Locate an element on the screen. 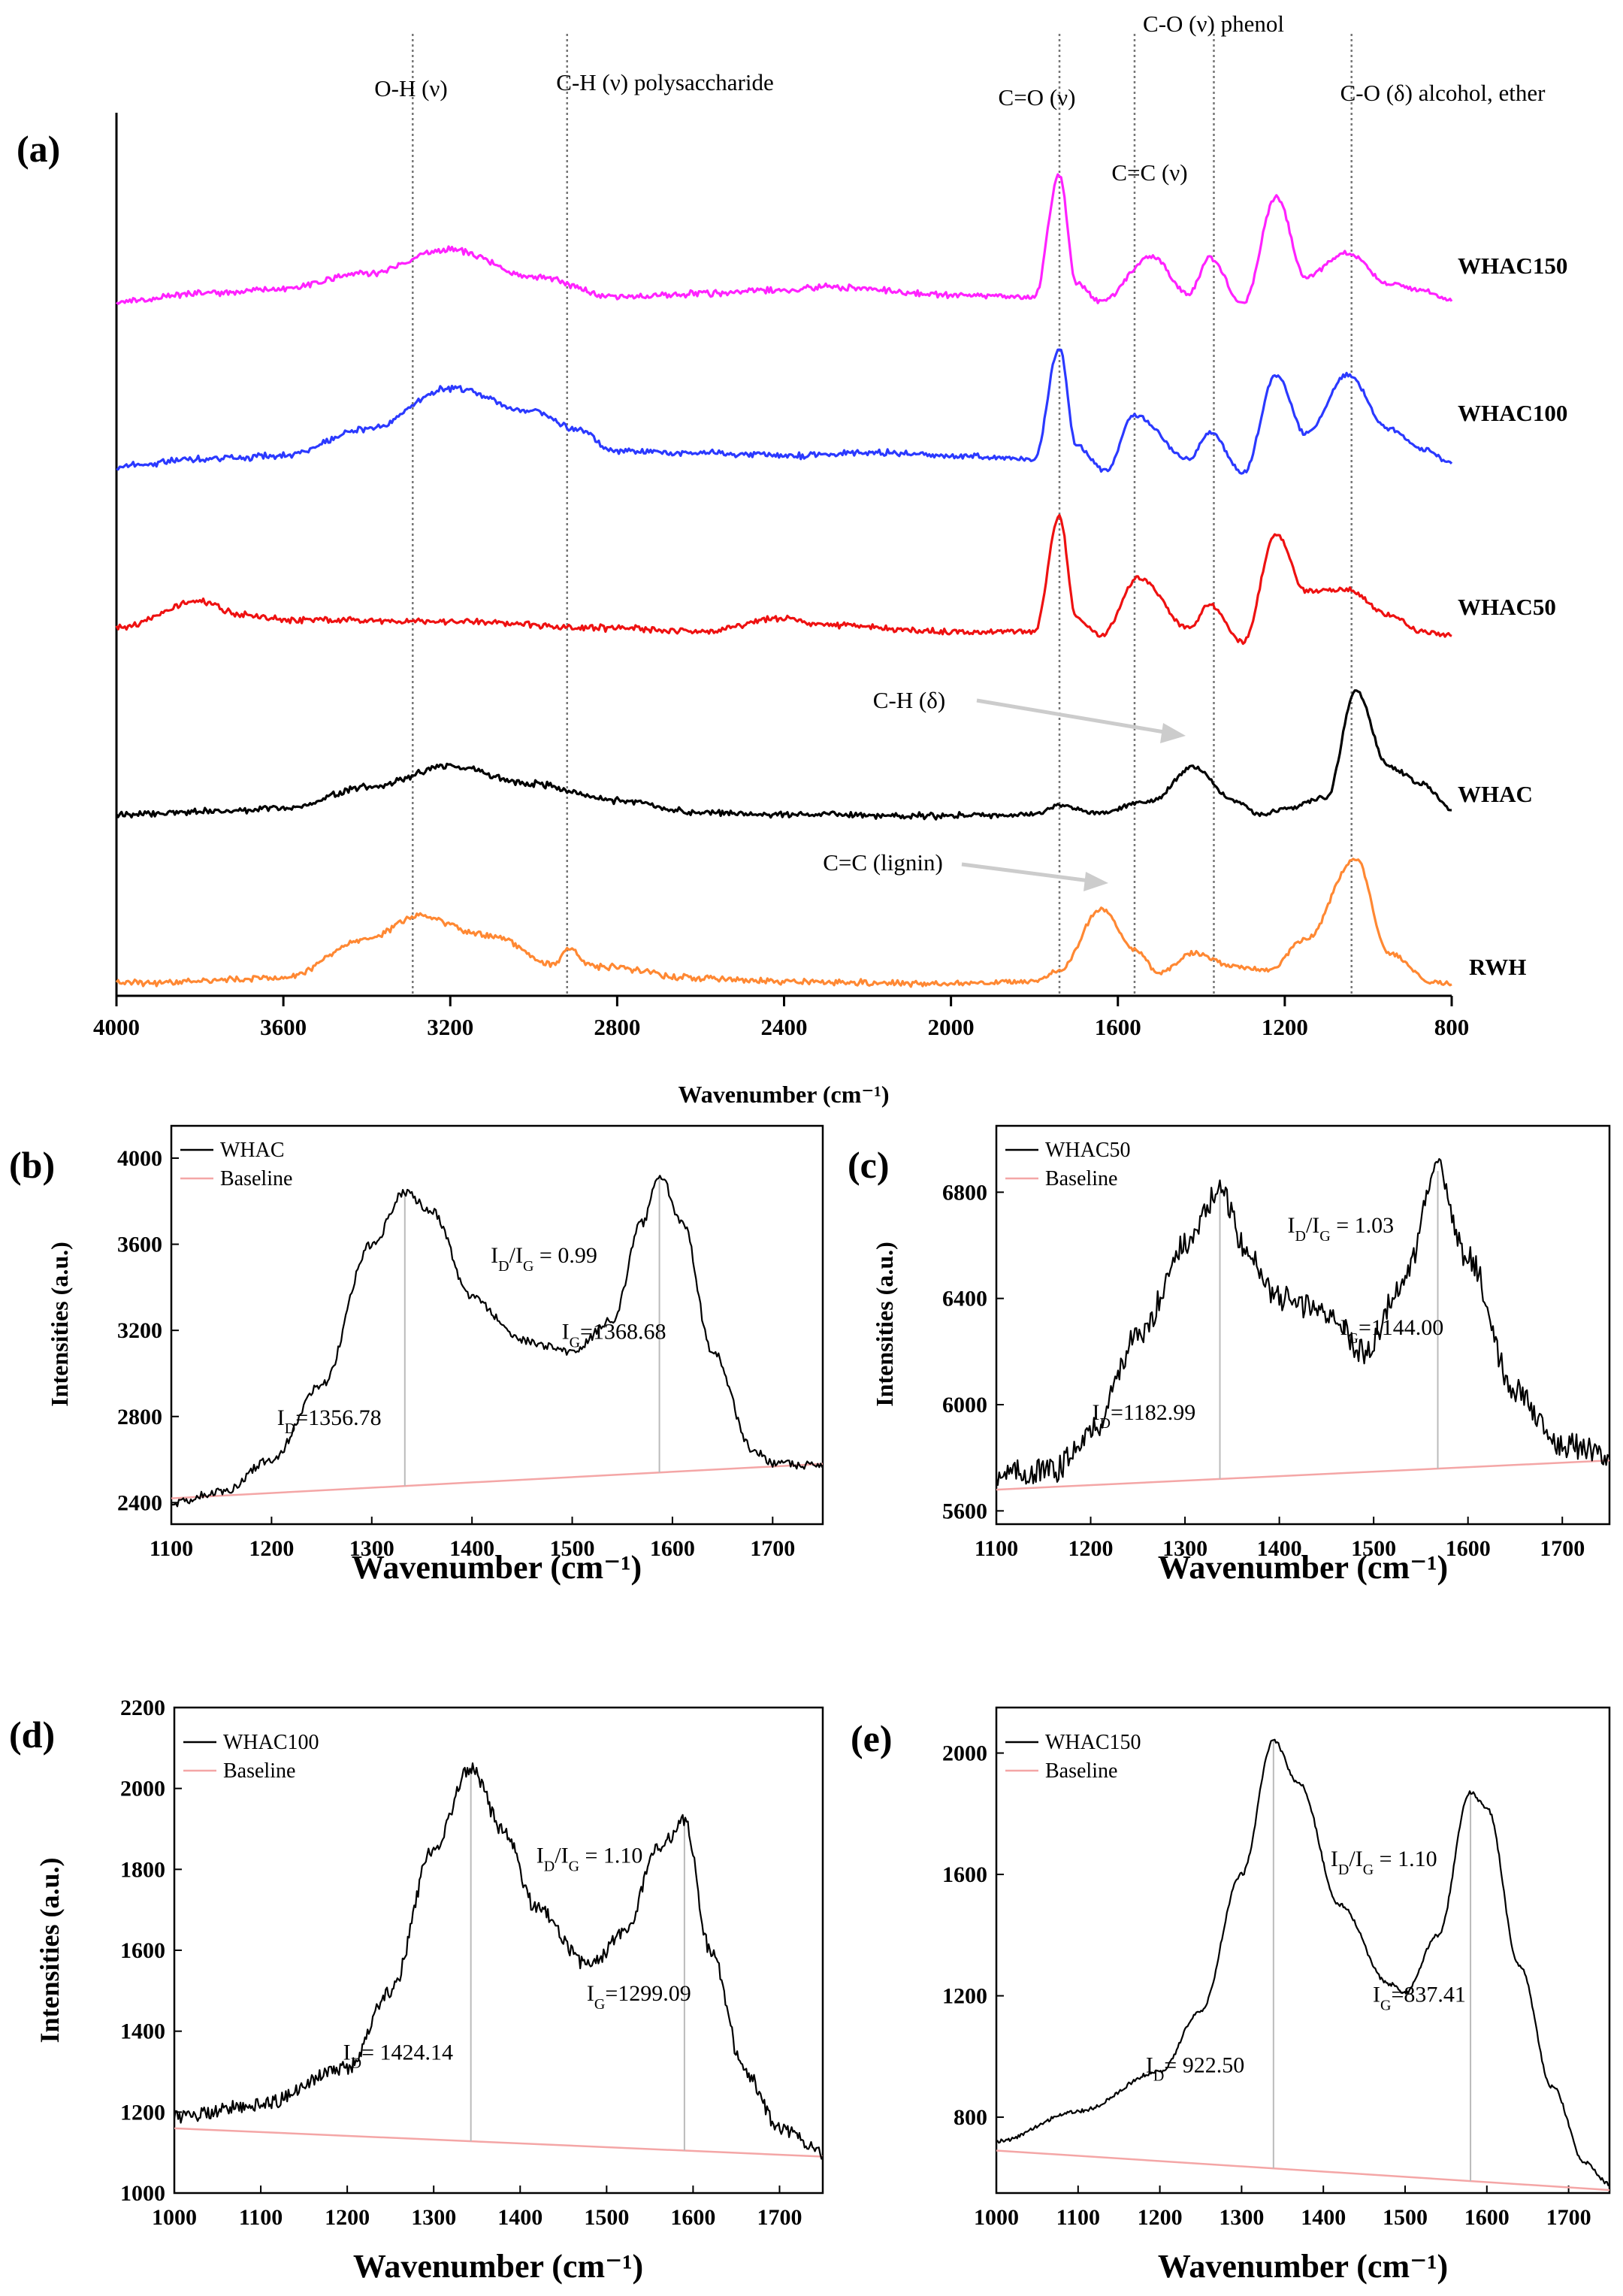  id-ig-ratio: ID/IG = 1.10 is located at coordinates (589, 1858).